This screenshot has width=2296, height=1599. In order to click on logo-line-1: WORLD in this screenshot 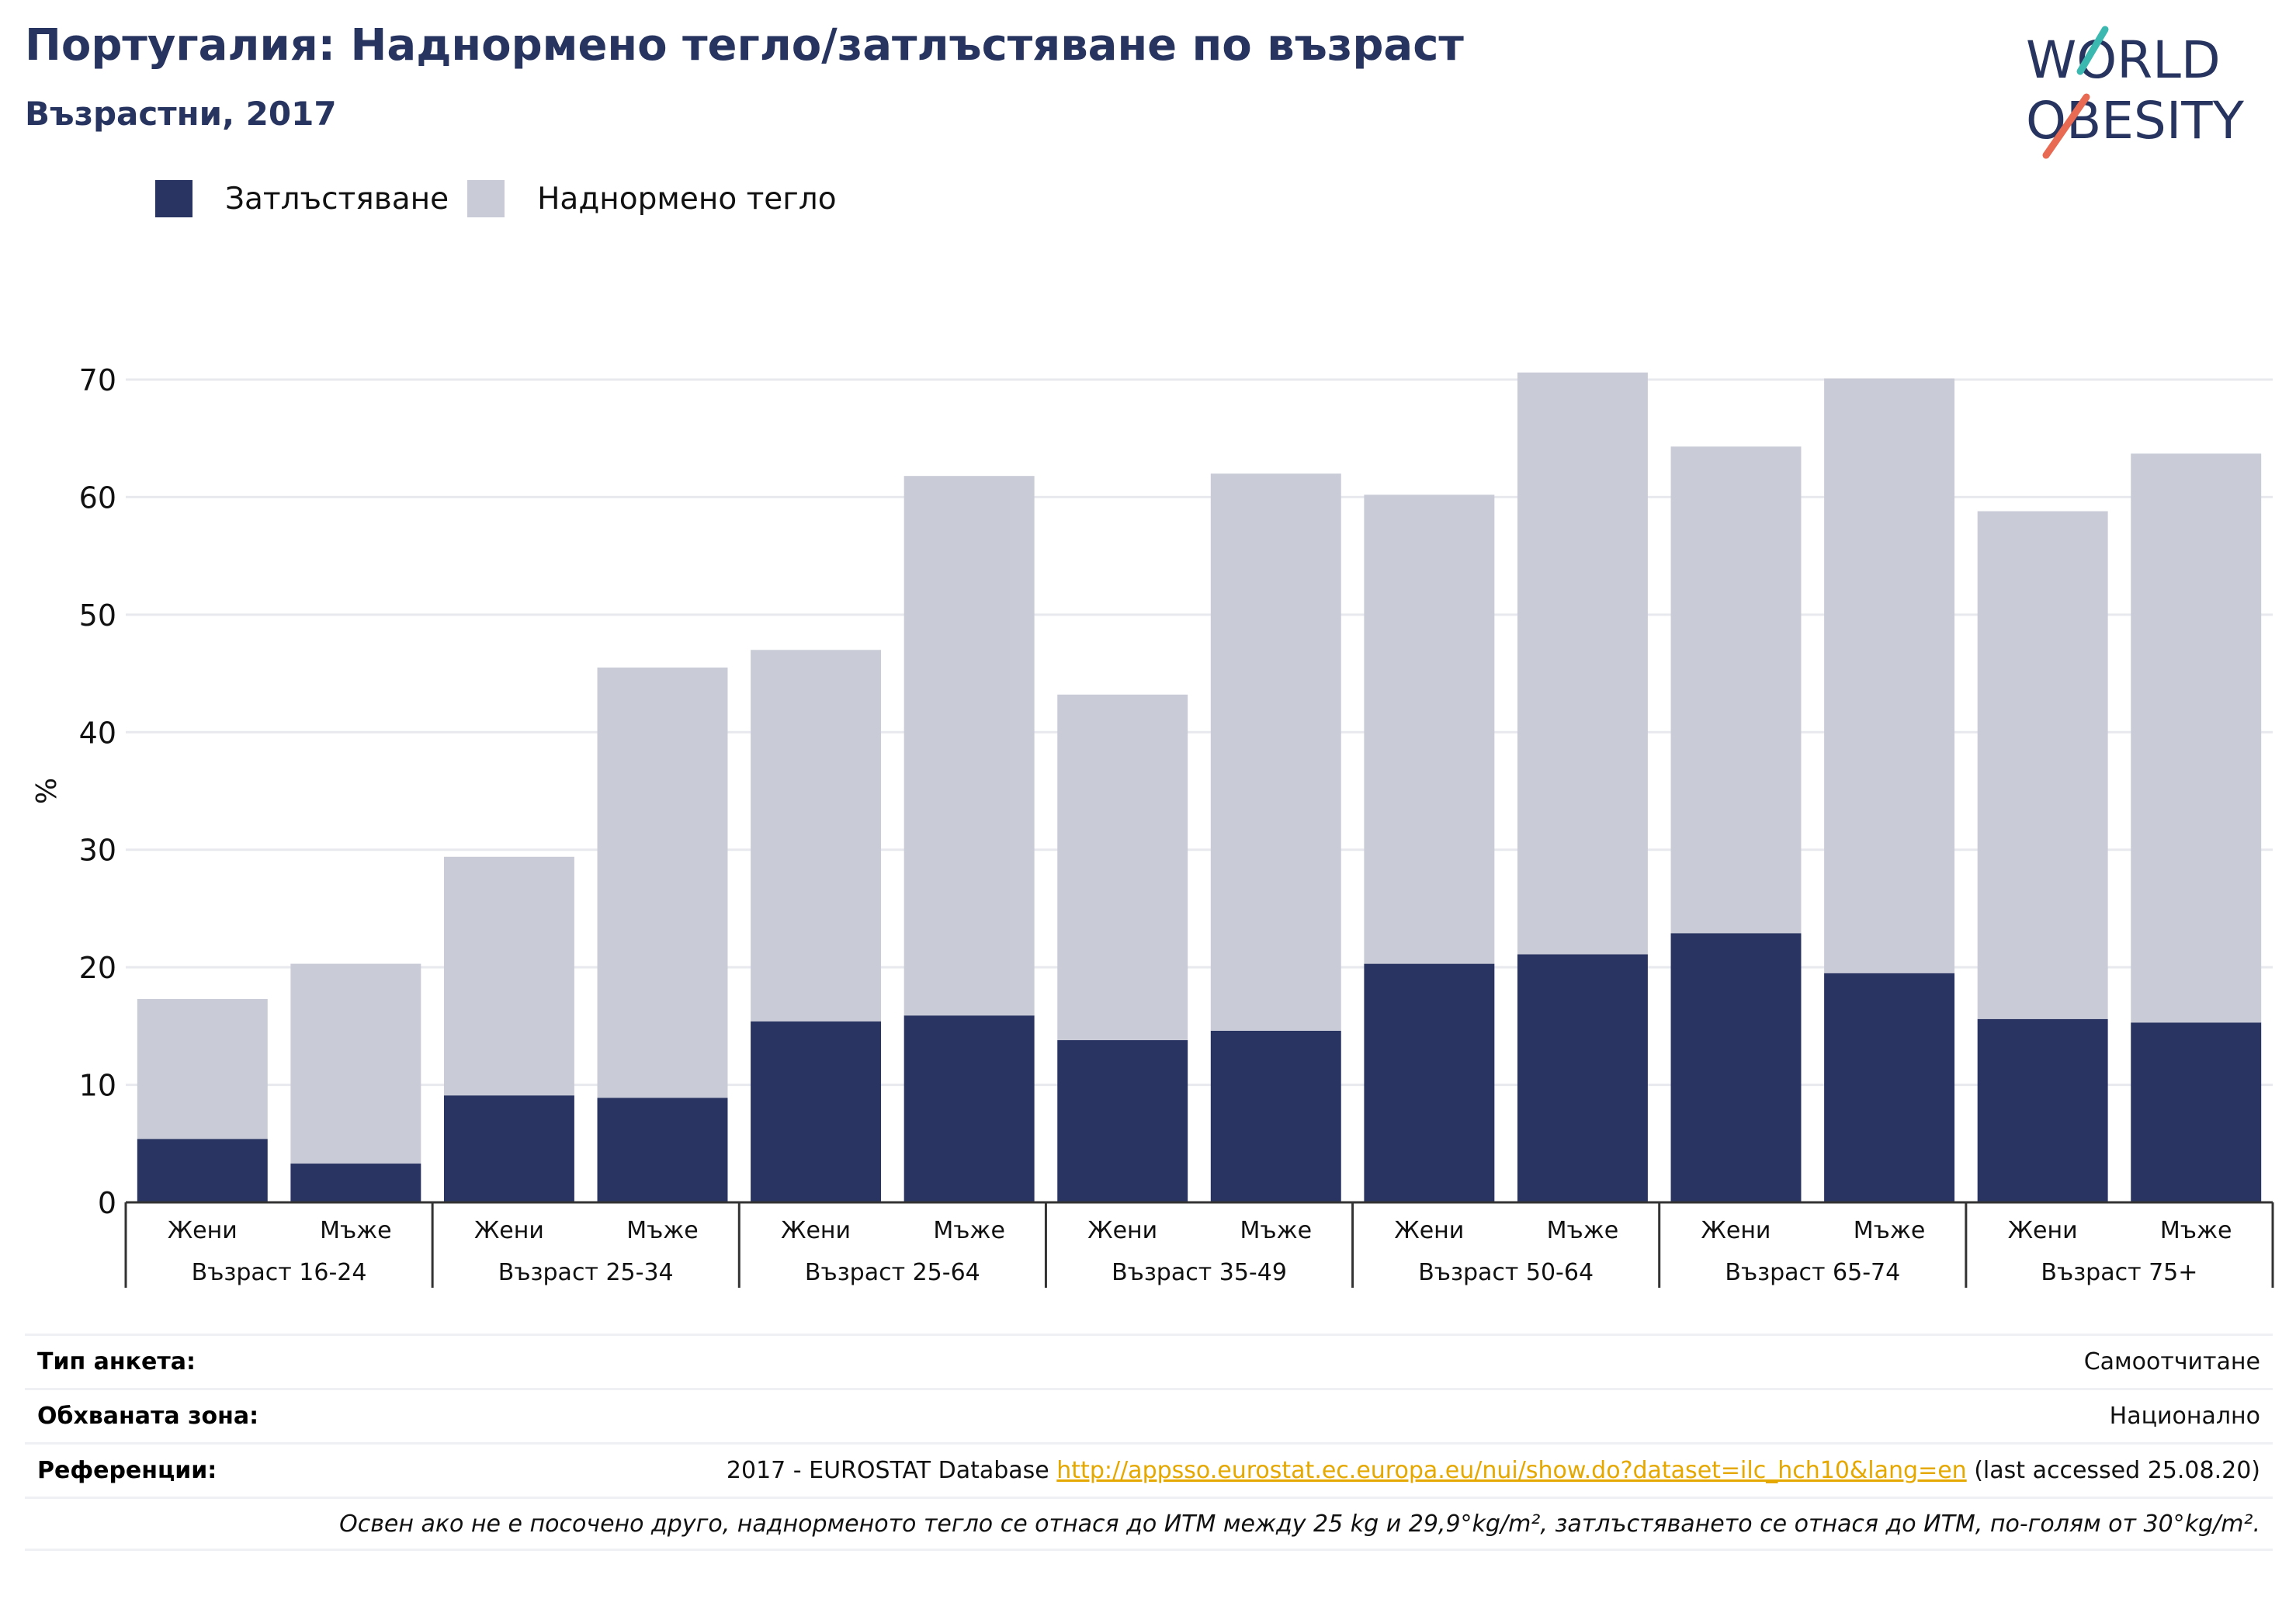, I will do `click(2123, 60)`.